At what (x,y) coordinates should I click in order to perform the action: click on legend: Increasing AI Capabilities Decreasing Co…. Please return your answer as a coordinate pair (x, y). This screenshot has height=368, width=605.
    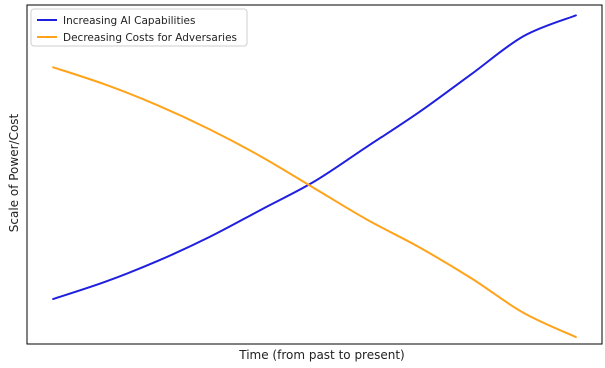
    Looking at the image, I should click on (139, 27).